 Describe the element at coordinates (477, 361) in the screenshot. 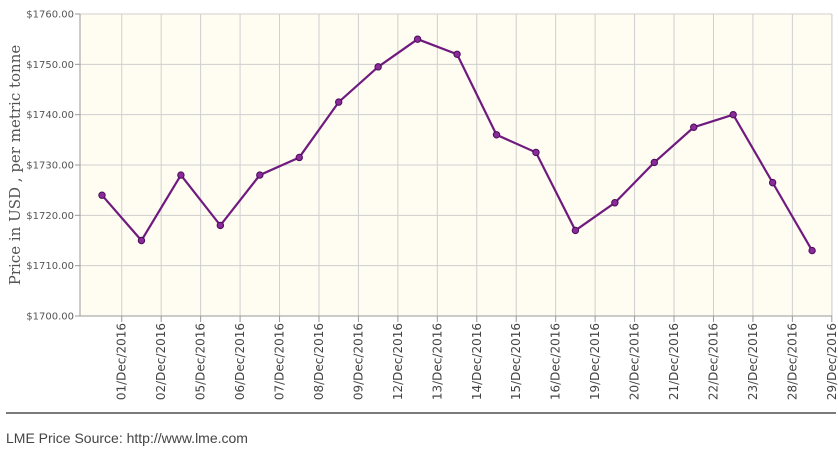

I see `x-tick-label: 14/Dec/2016` at that location.